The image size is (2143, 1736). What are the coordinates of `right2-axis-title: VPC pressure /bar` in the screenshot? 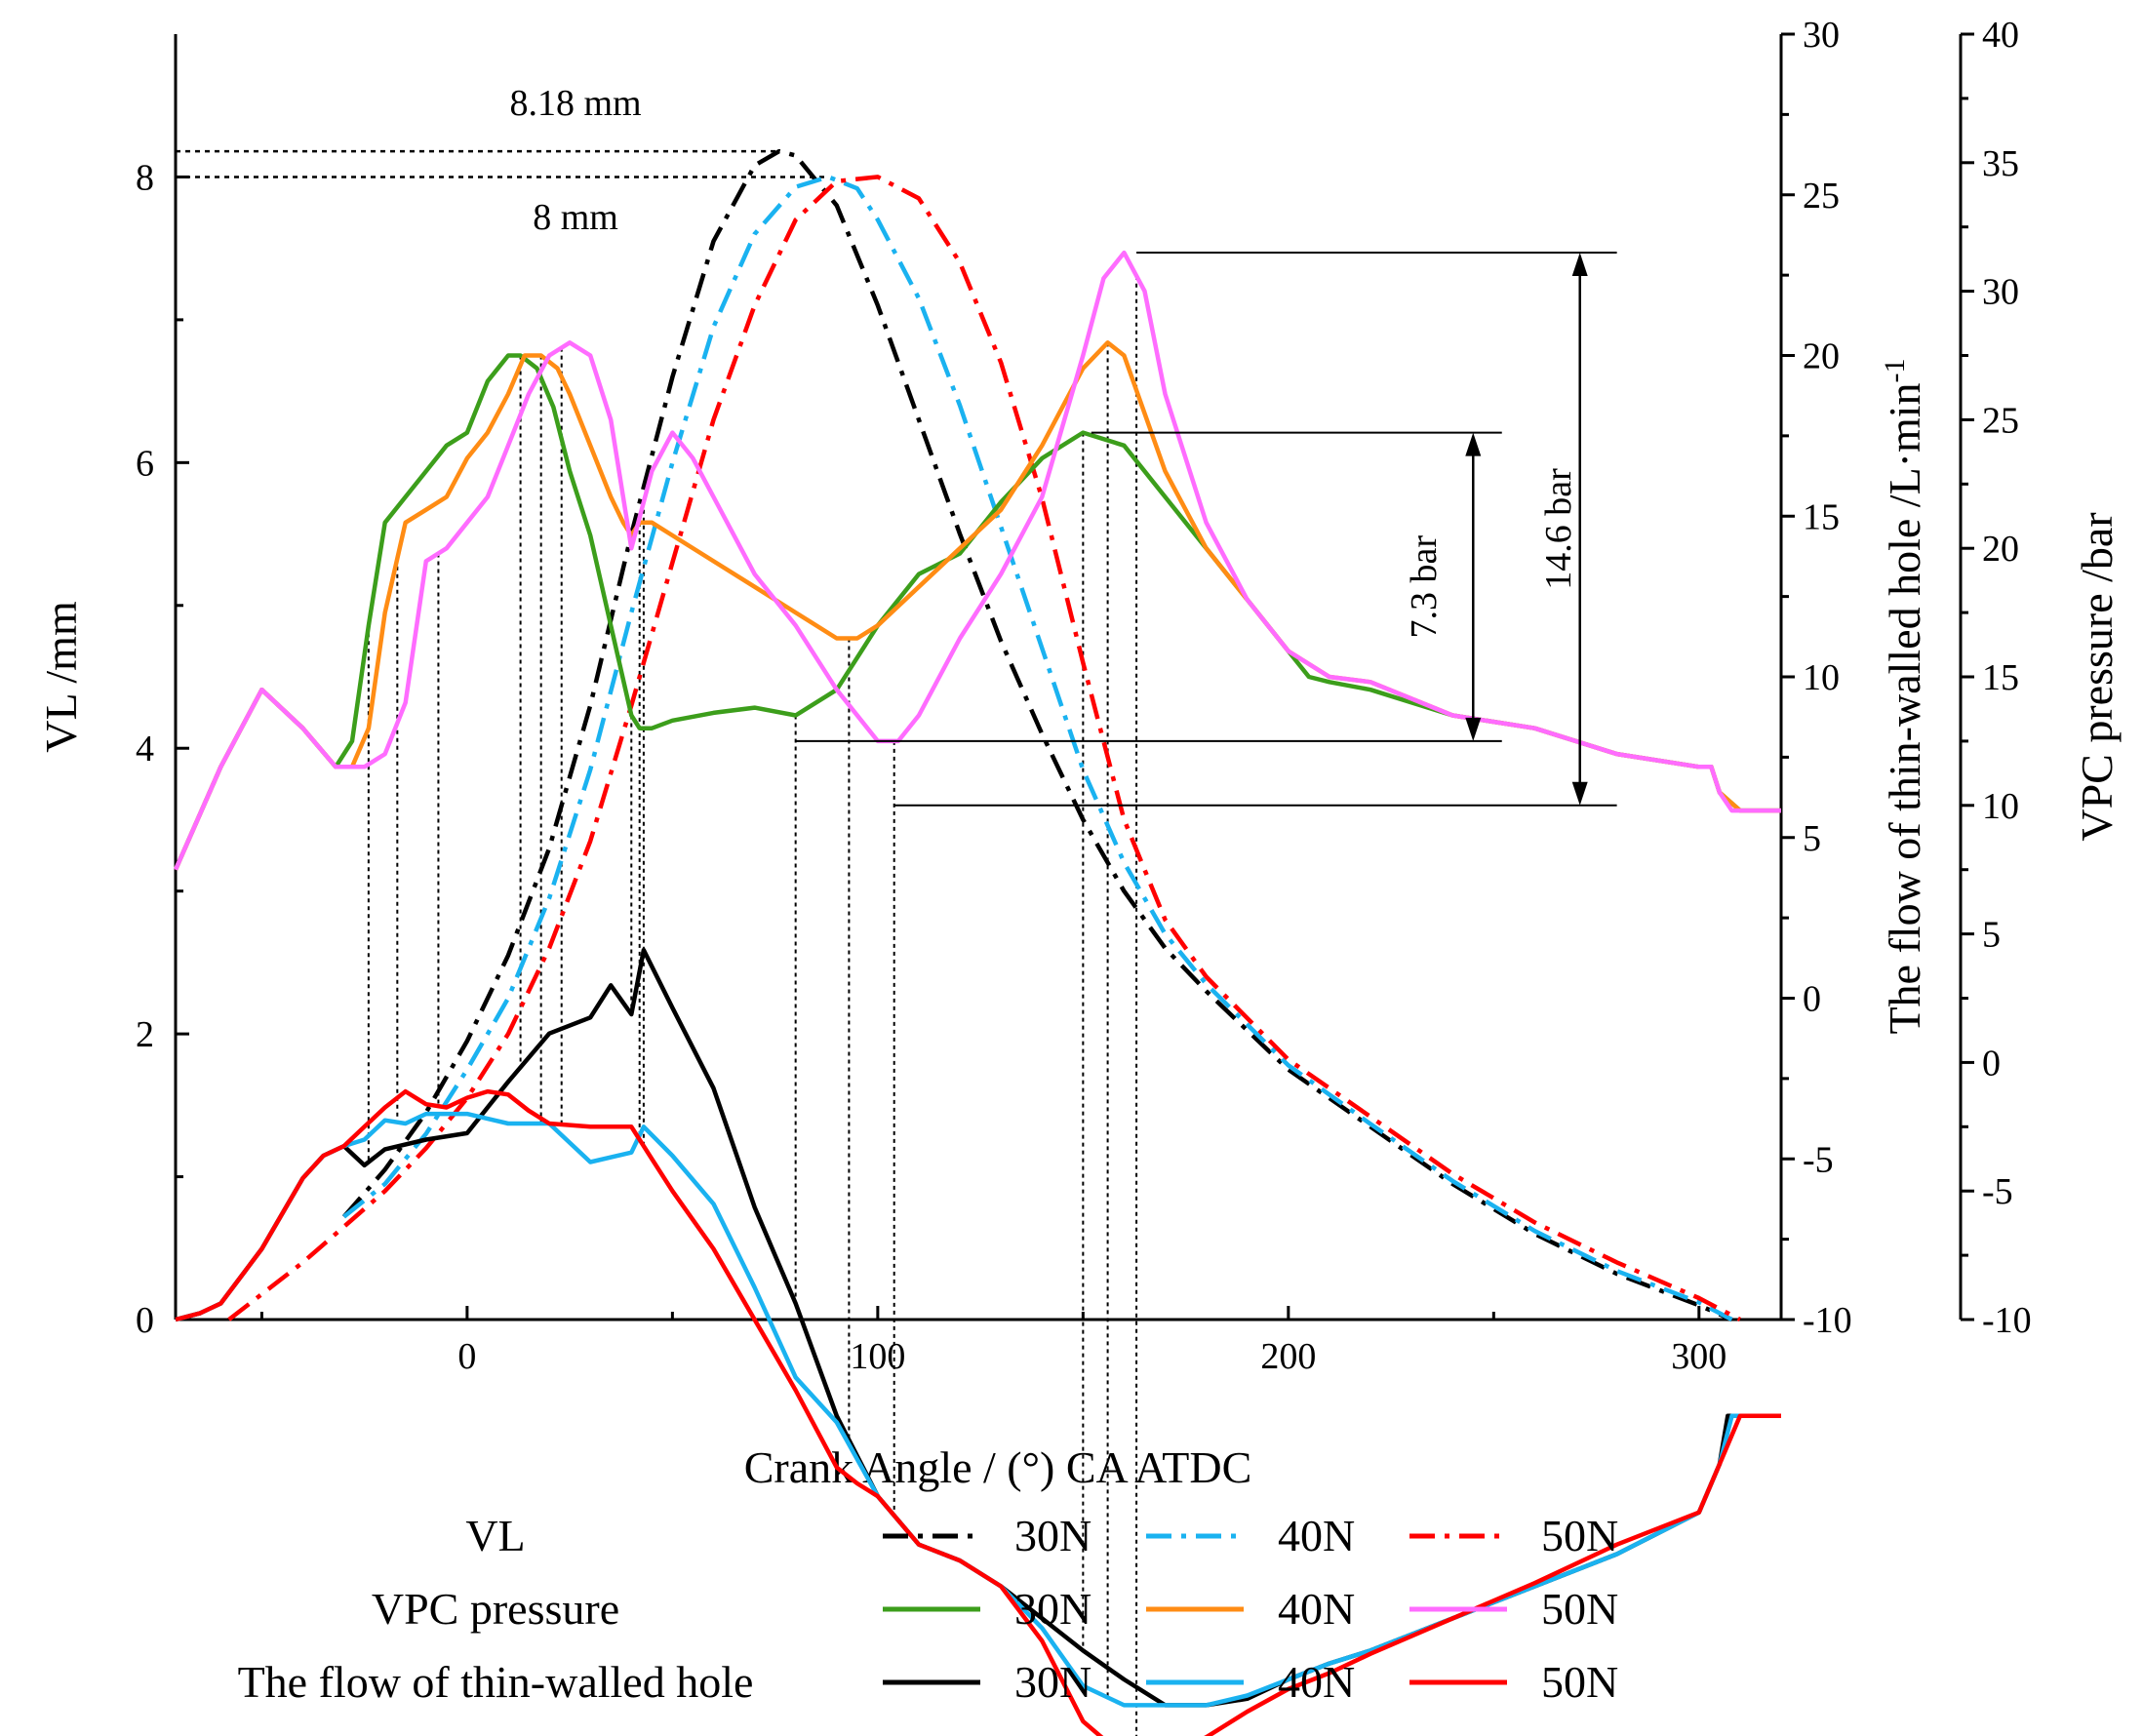 It's located at (2097, 676).